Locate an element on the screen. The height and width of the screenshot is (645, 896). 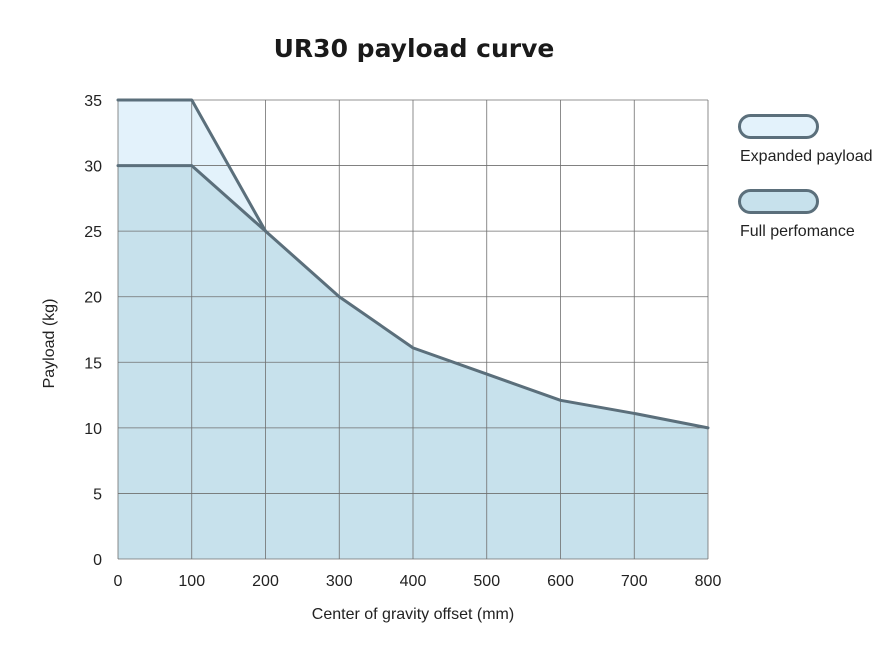
line-expanded-payload is located at coordinates (191, 165).